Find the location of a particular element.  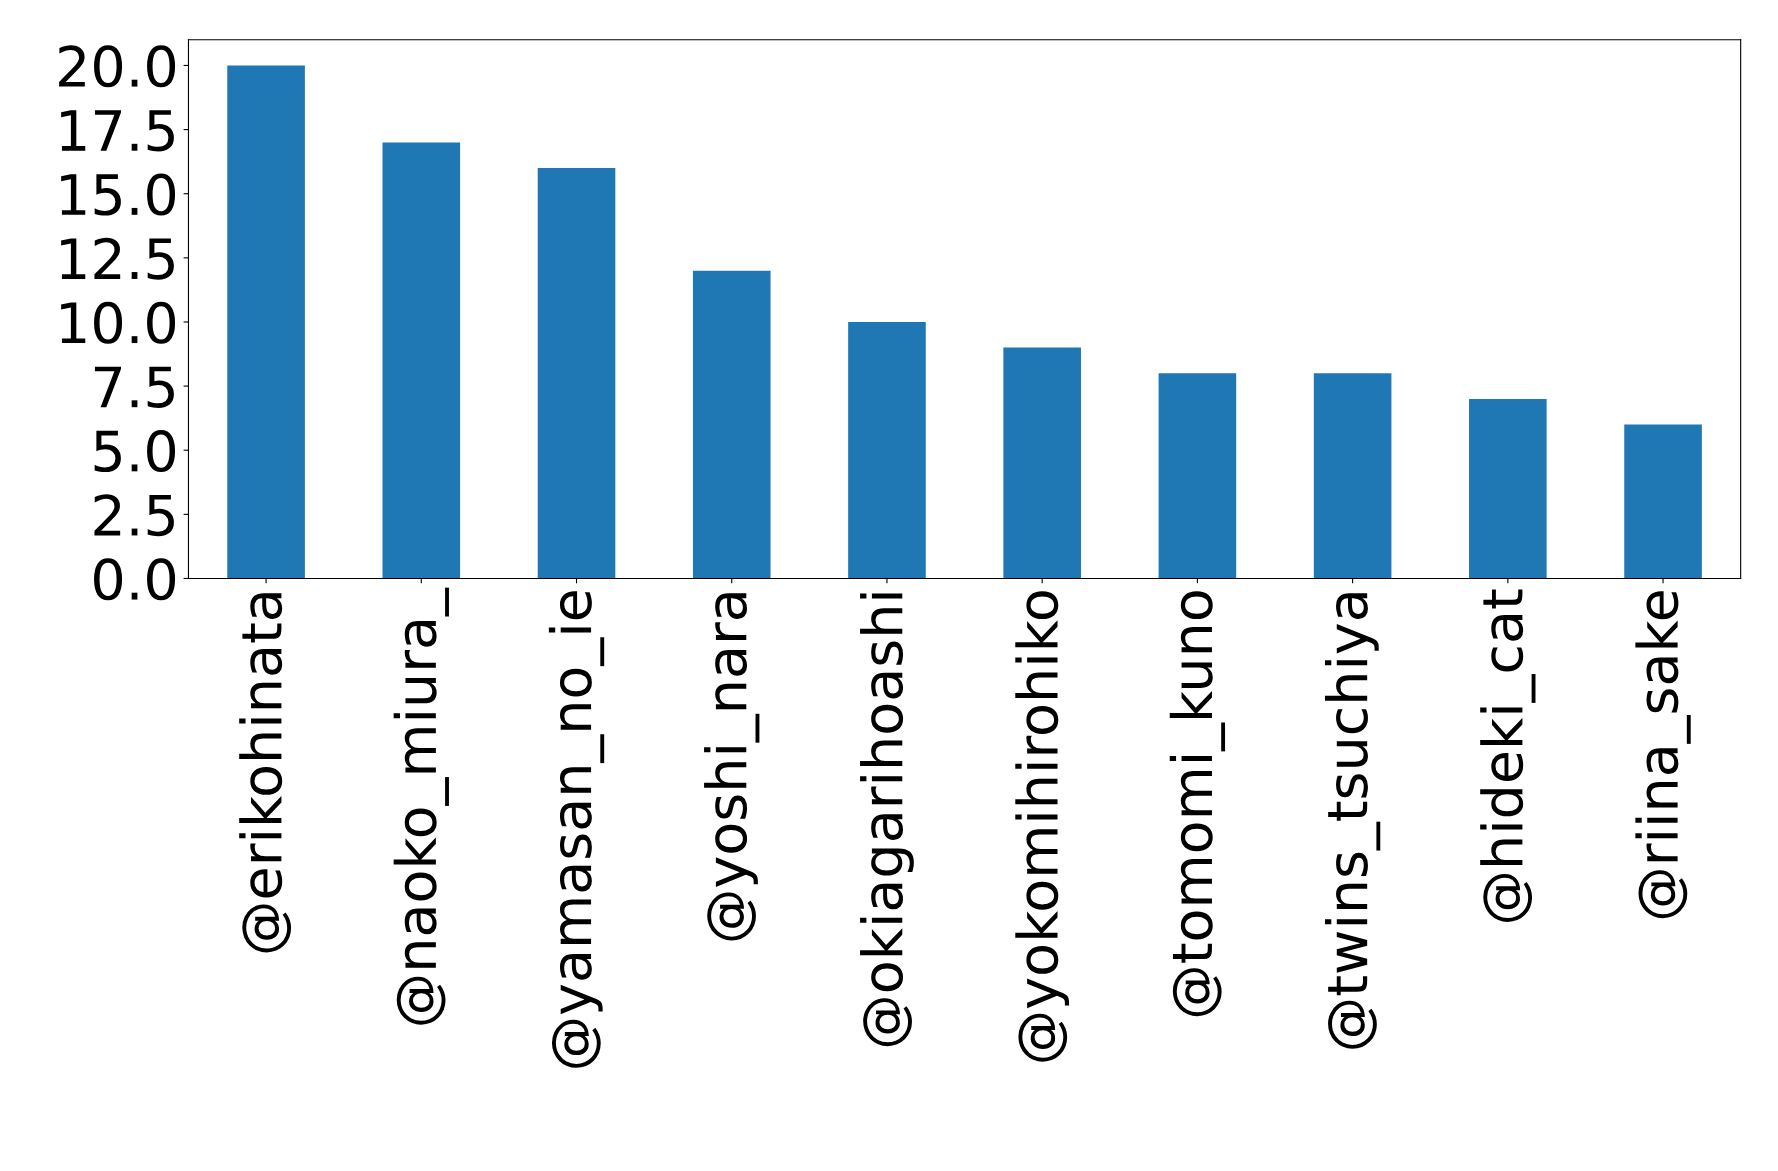

y-tick-label: 10.0 is located at coordinates (118, 322).